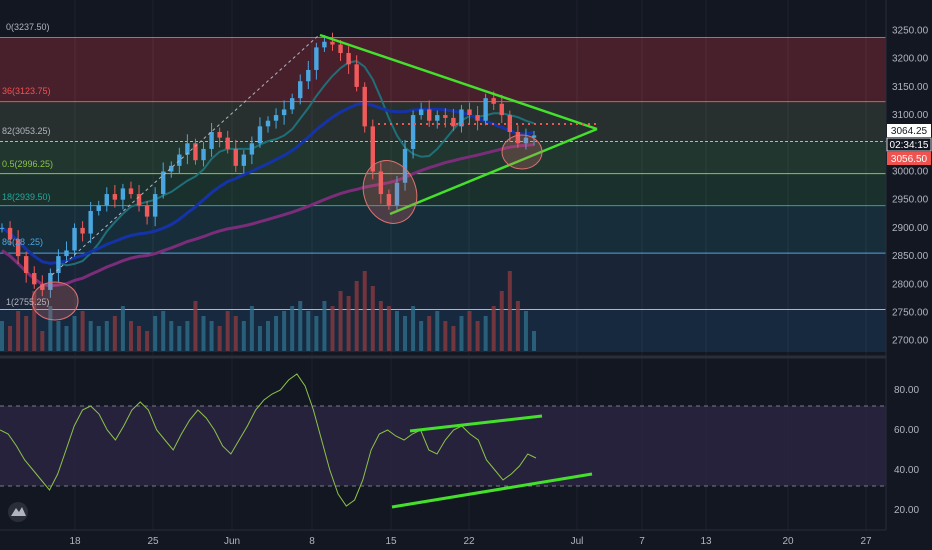 This screenshot has width=932, height=550. Describe the element at coordinates (906, 390) in the screenshot. I see `rsi-tick-label: 80.00` at that location.